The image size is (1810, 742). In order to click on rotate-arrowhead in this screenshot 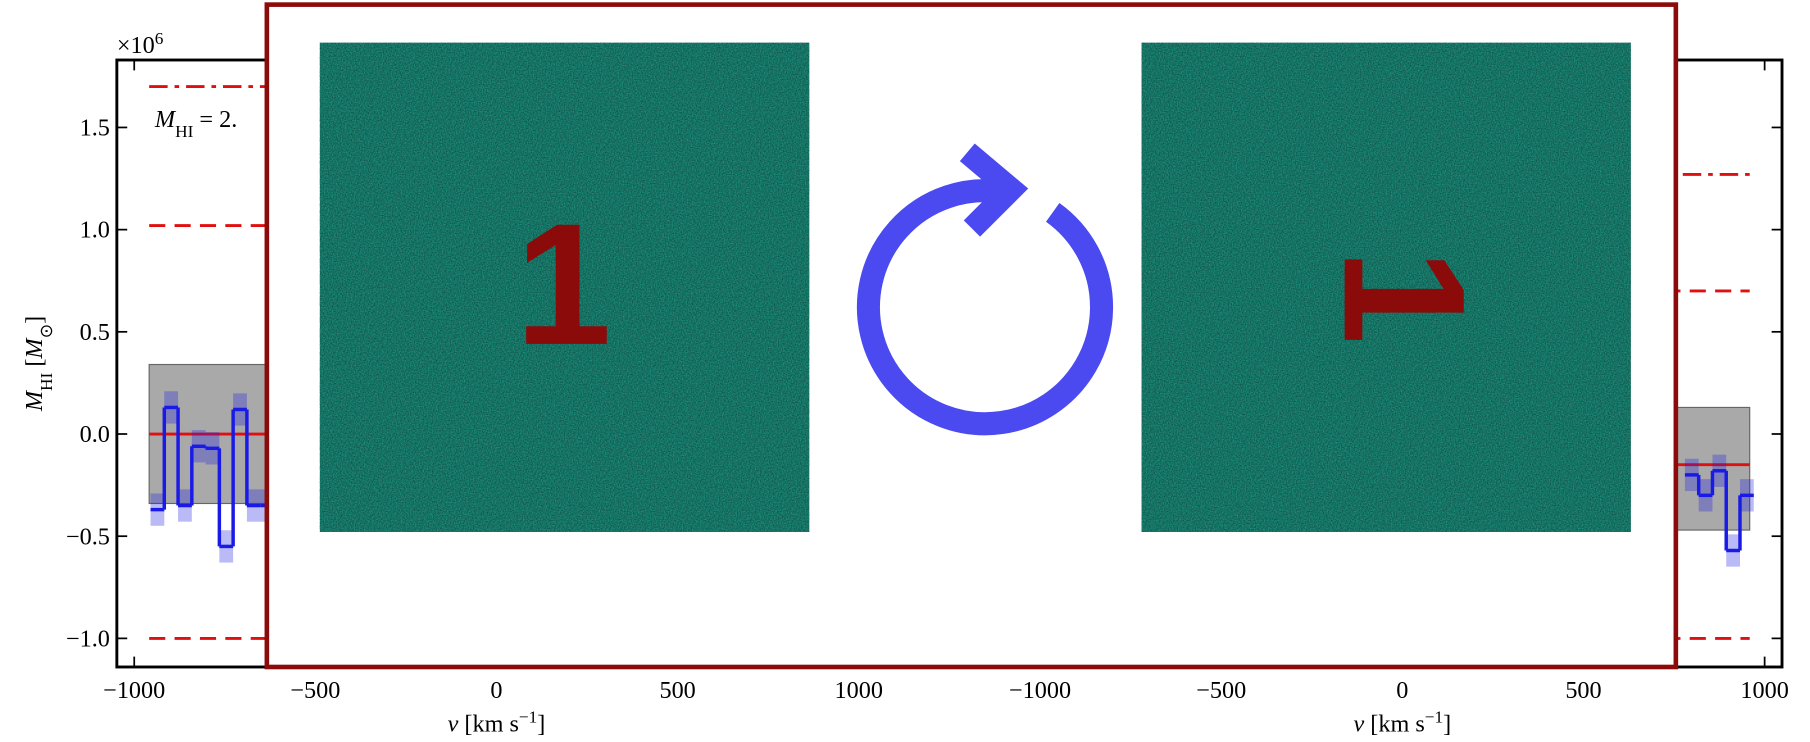, I will do `click(994, 190)`.